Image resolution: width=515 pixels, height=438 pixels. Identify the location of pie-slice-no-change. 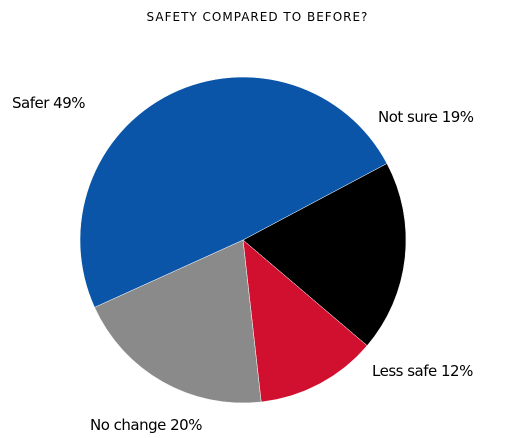
(178, 321).